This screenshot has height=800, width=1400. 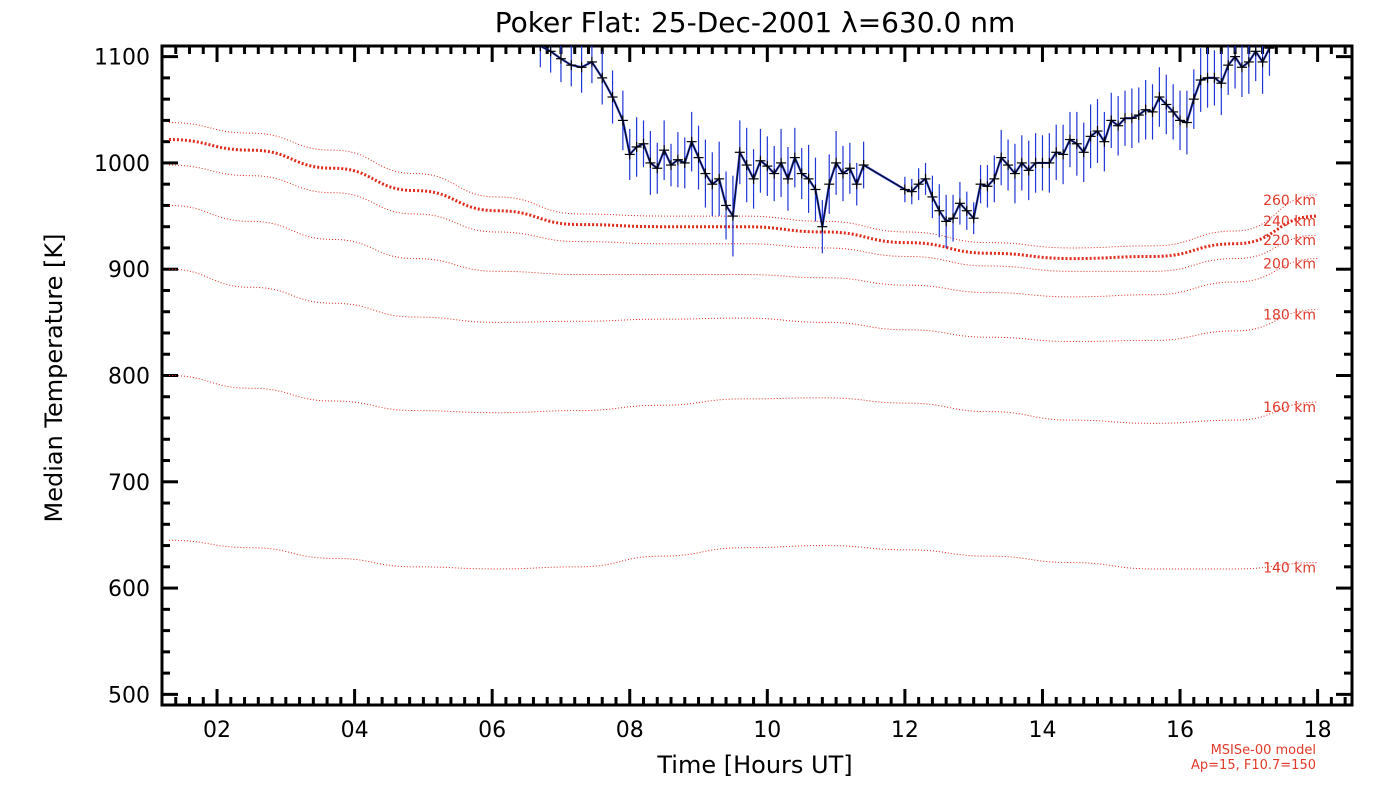 What do you see at coordinates (129, 695) in the screenshot?
I see `y-tick-label: 500` at bounding box center [129, 695].